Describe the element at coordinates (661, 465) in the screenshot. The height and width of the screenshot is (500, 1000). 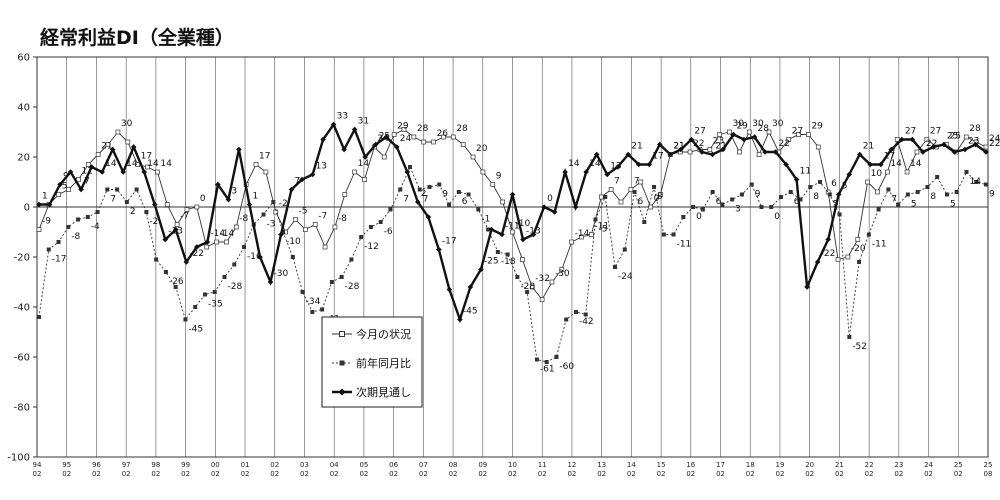
I see `x-tick-label-year: 15` at that location.